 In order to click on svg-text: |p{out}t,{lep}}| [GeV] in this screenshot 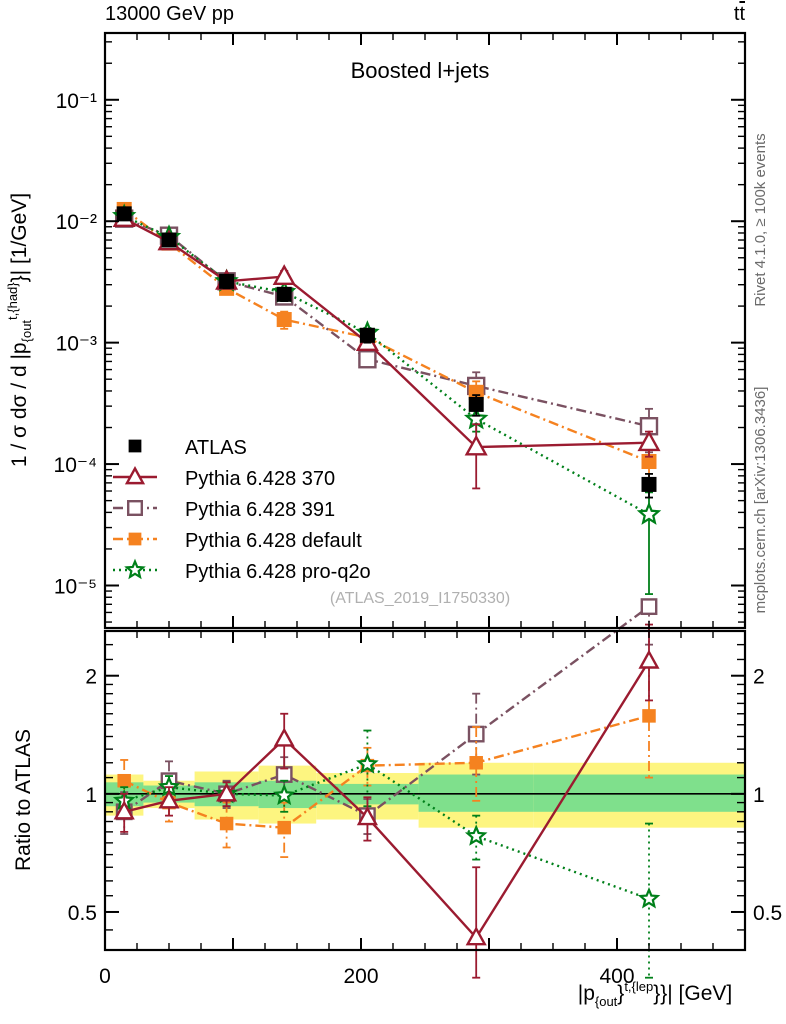, I will do `click(655, 994)`.